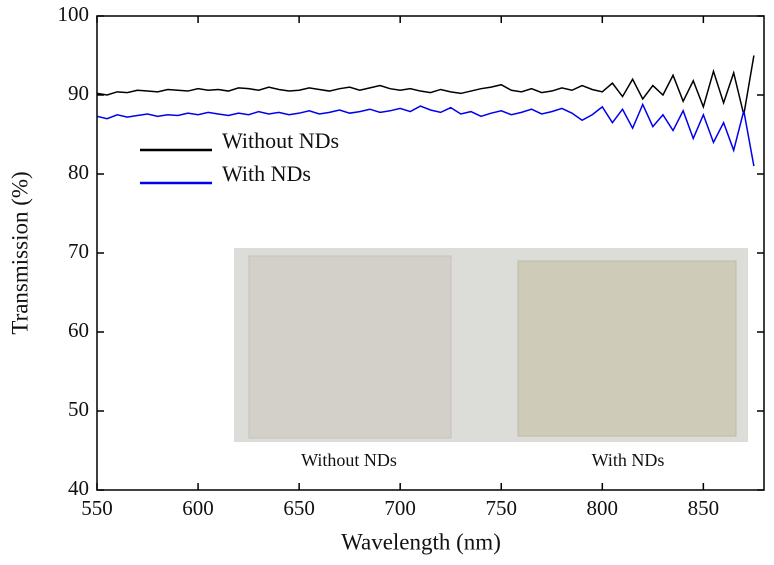 Image resolution: width=774 pixels, height=565 pixels. What do you see at coordinates (628, 460) in the screenshot?
I see `inset-label: With NDs` at bounding box center [628, 460].